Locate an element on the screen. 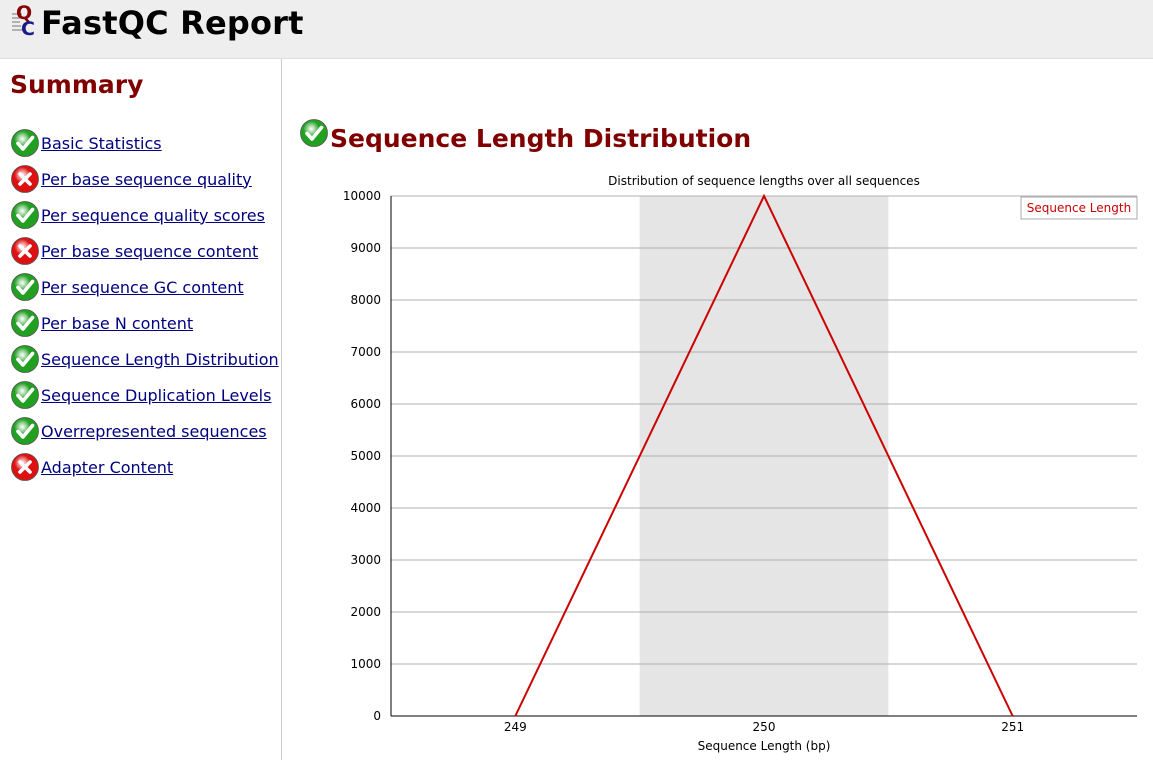 This screenshot has height=760, width=1153. svg-text: C is located at coordinates (28, 28).